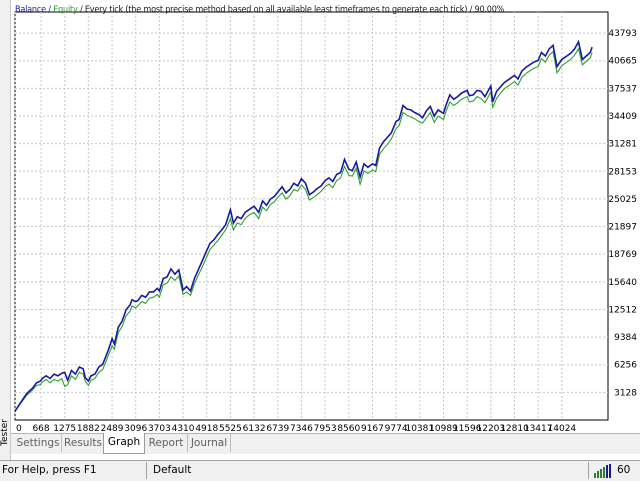  I want to click on tab-results-label: Results, so click(83, 443).